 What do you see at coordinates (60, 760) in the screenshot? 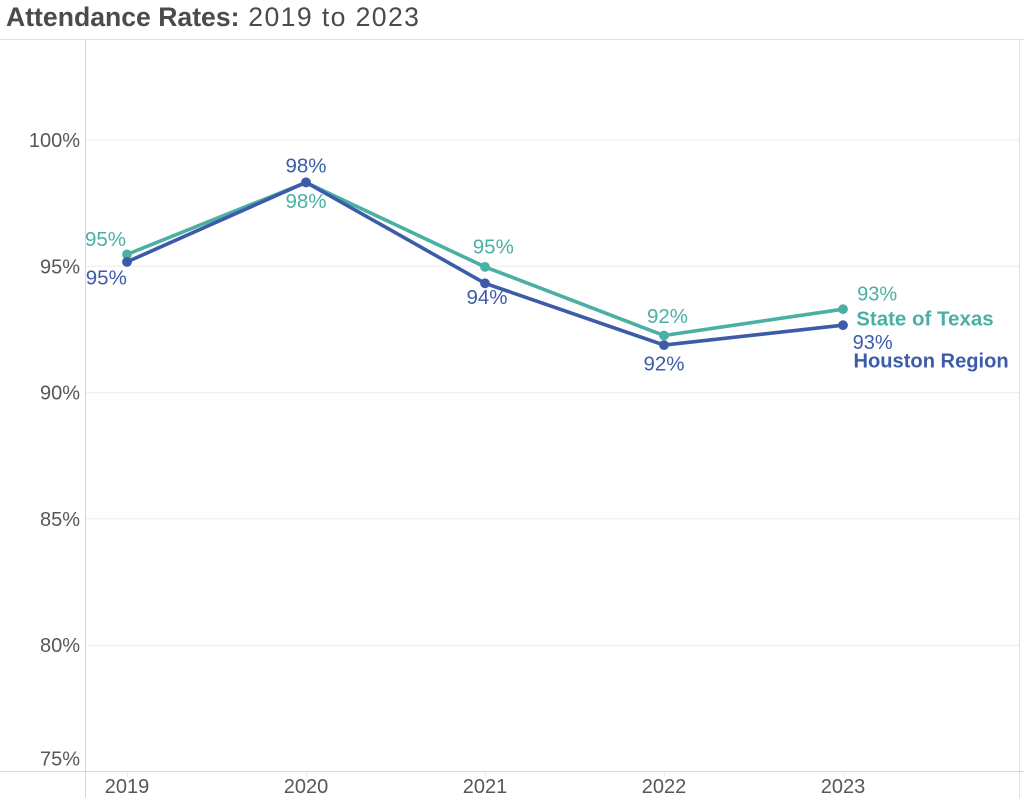
I see `svg-text: 75%` at bounding box center [60, 760].